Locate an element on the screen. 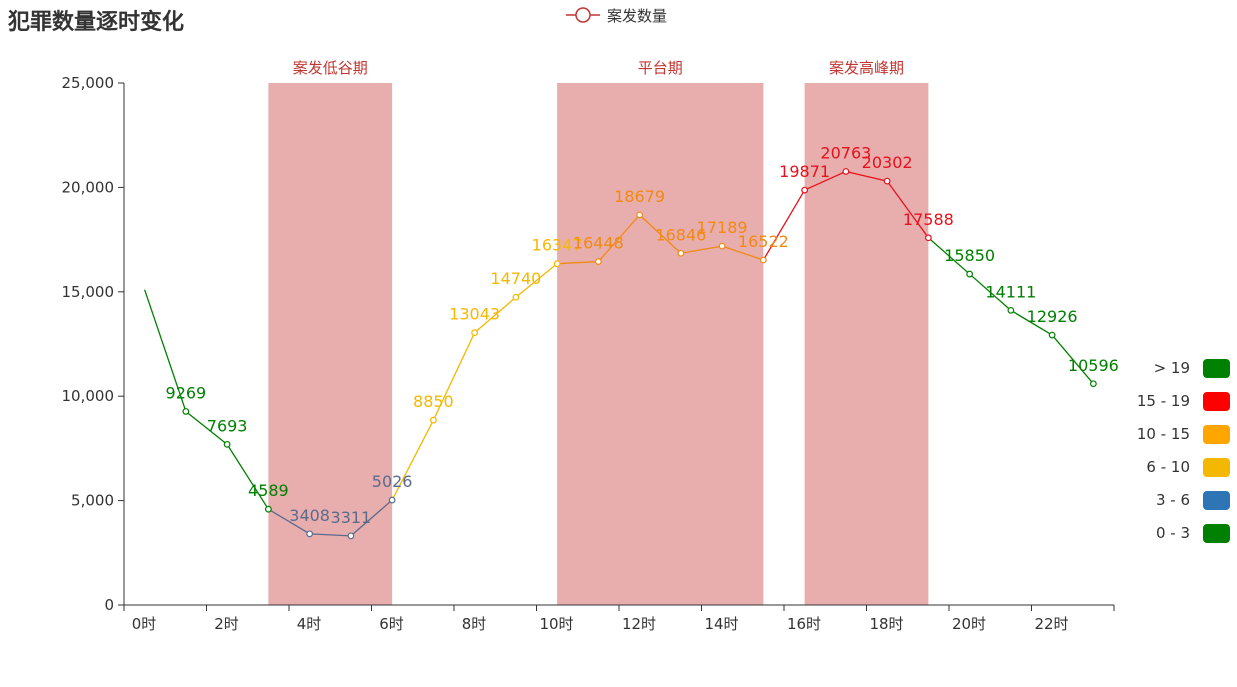 Image resolution: width=1237 pixels, height=687 pixels. x-tick-label: 20时 is located at coordinates (969, 624).